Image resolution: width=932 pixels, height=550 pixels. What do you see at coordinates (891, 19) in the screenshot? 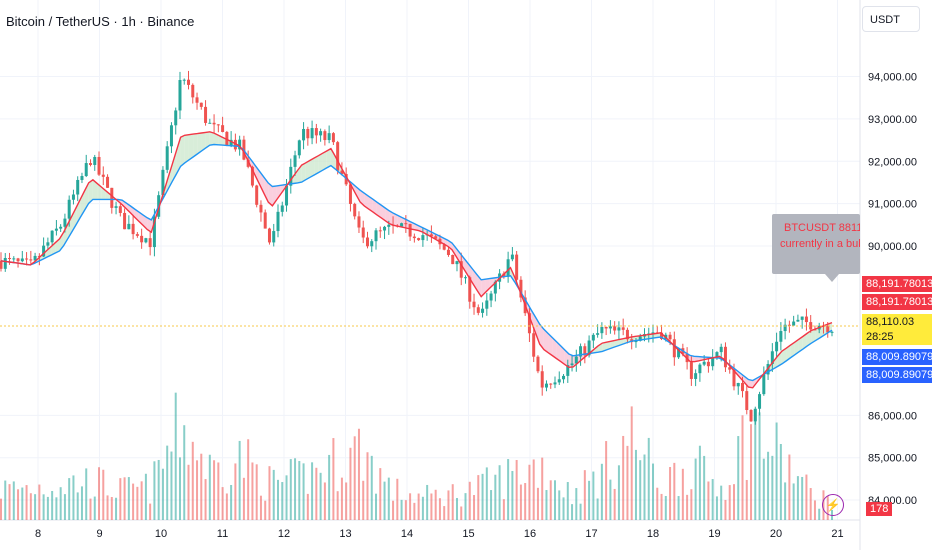
I see `currency-selector: USDT` at bounding box center [891, 19].